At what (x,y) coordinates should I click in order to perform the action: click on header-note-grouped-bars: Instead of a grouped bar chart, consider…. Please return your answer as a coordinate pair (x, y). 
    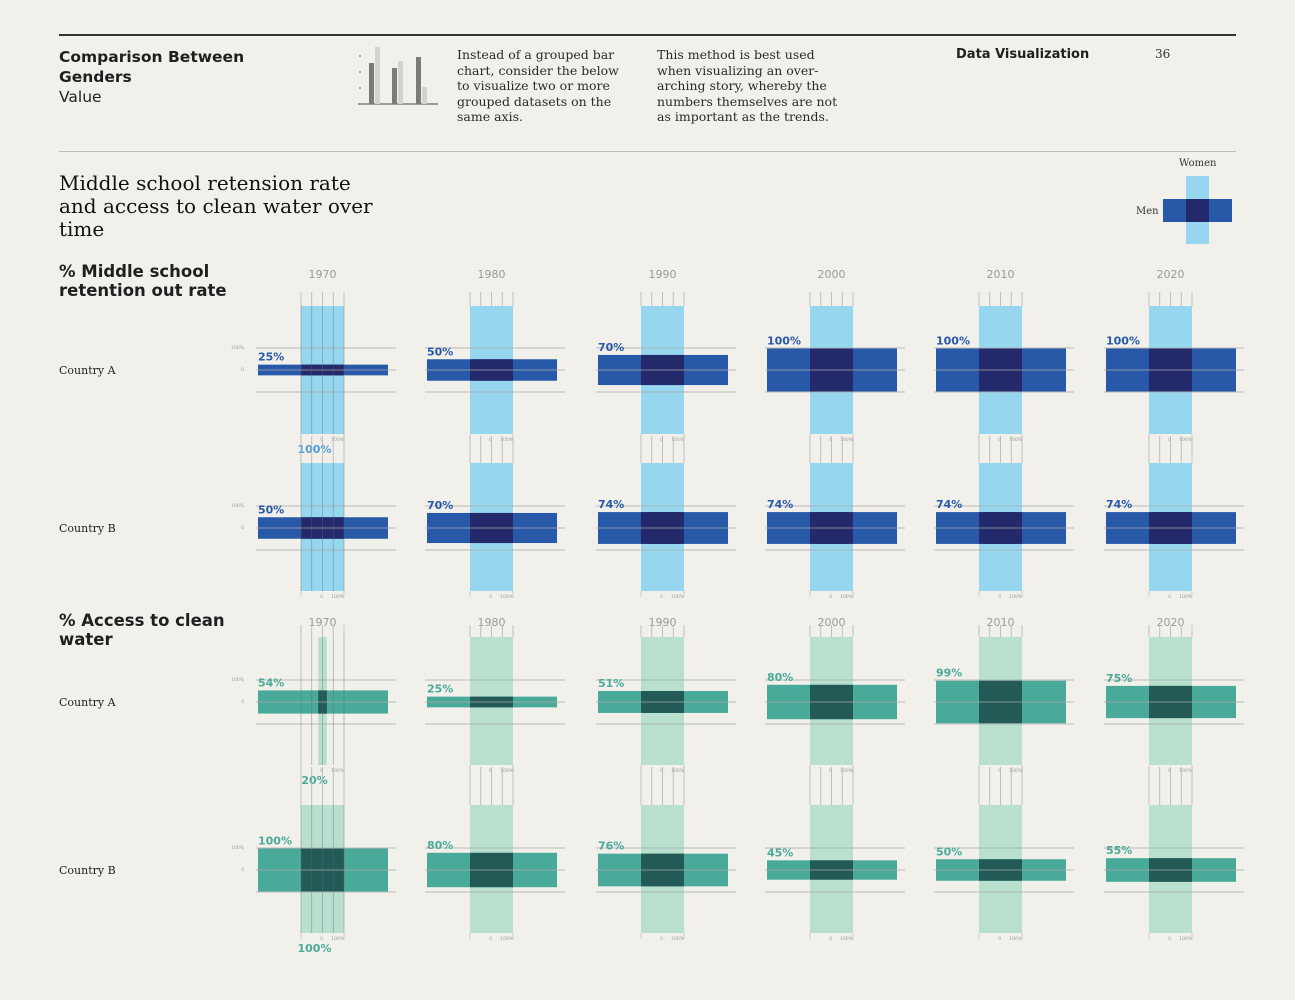
    Looking at the image, I should click on (538, 86).